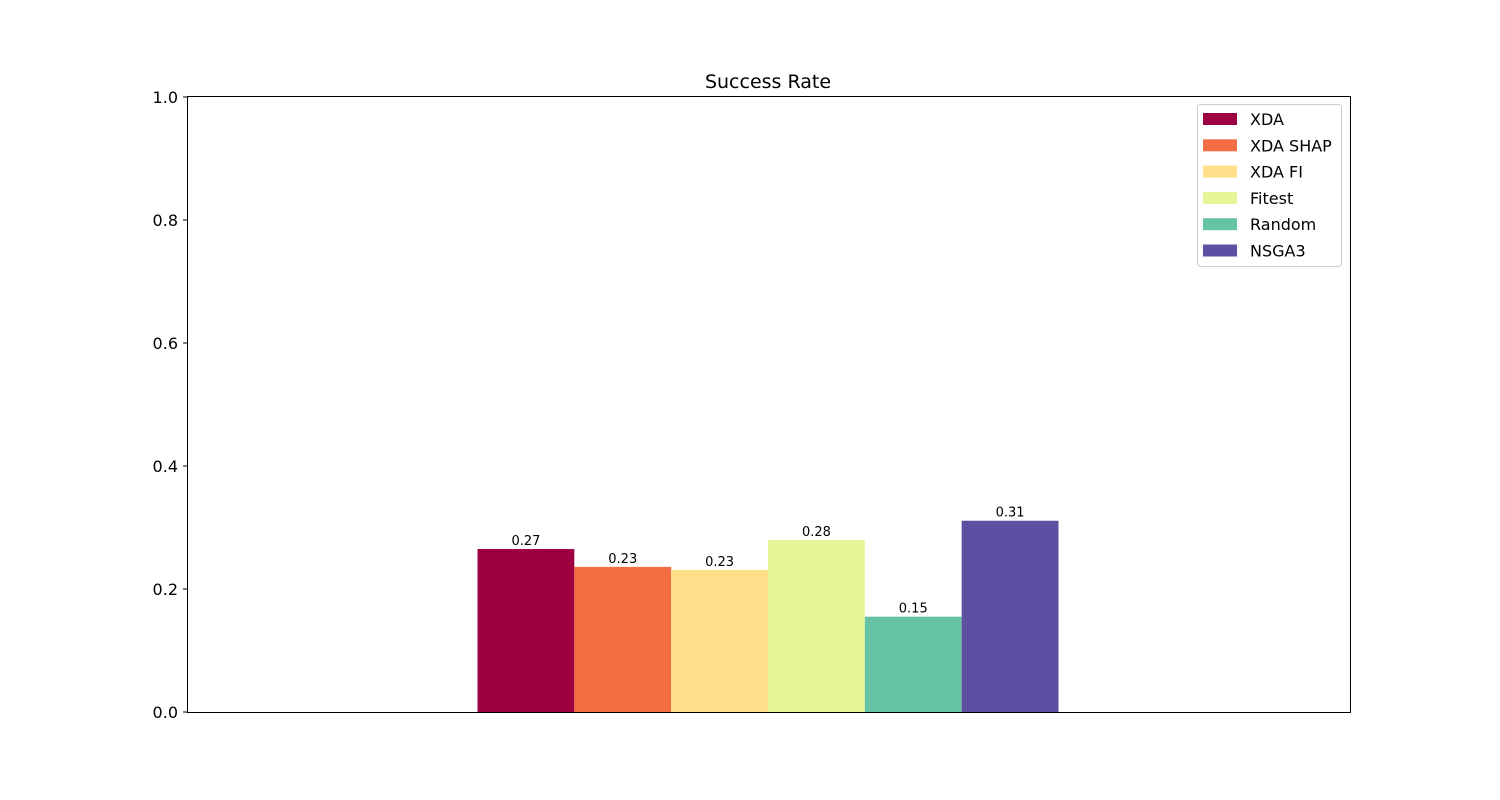 The height and width of the screenshot is (800, 1500). What do you see at coordinates (1276, 172) in the screenshot?
I see `legend-label: XDA FI` at bounding box center [1276, 172].